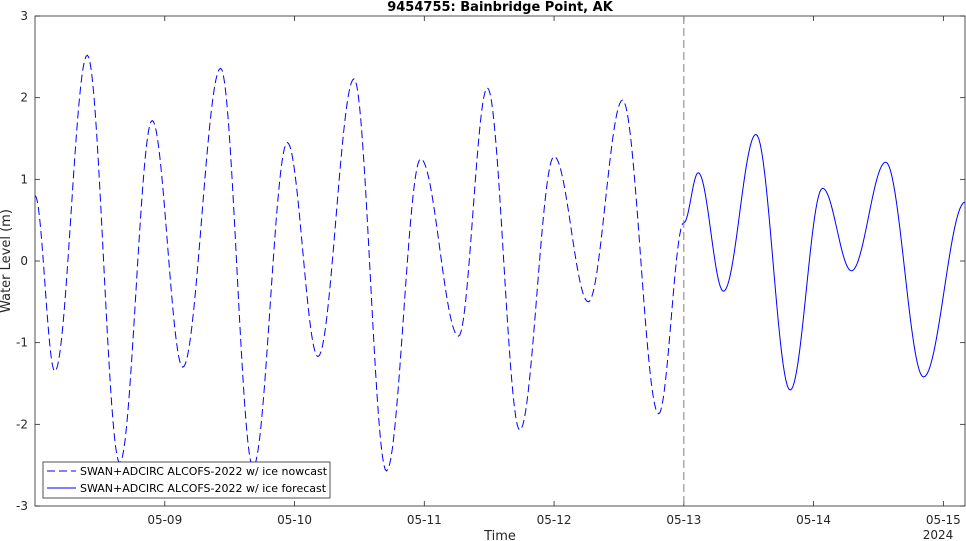 This screenshot has height=541, width=966. I want to click on x-tick-label: 05-12, so click(554, 520).